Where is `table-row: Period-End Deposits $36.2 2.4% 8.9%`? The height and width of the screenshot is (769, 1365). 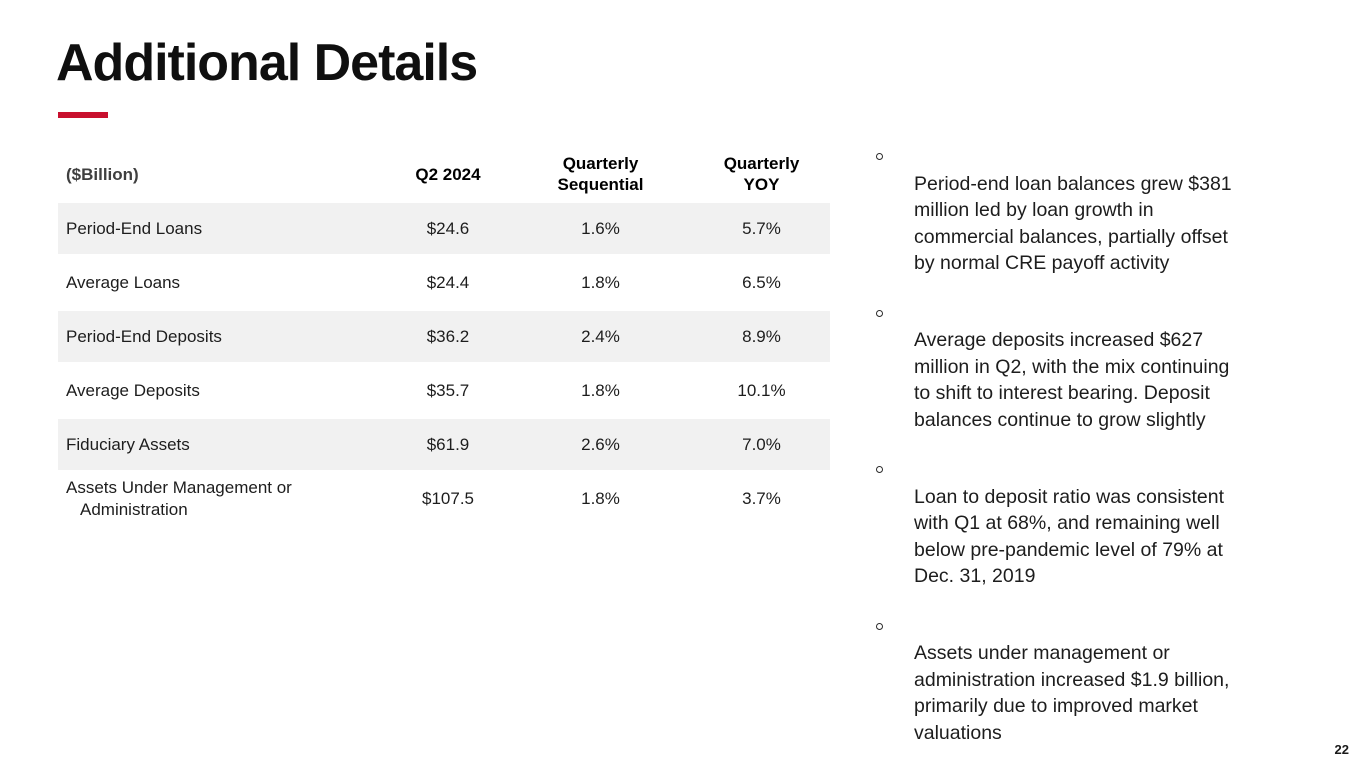
table-row: Period-End Deposits $36.2 2.4% 8.9% is located at coordinates (444, 336).